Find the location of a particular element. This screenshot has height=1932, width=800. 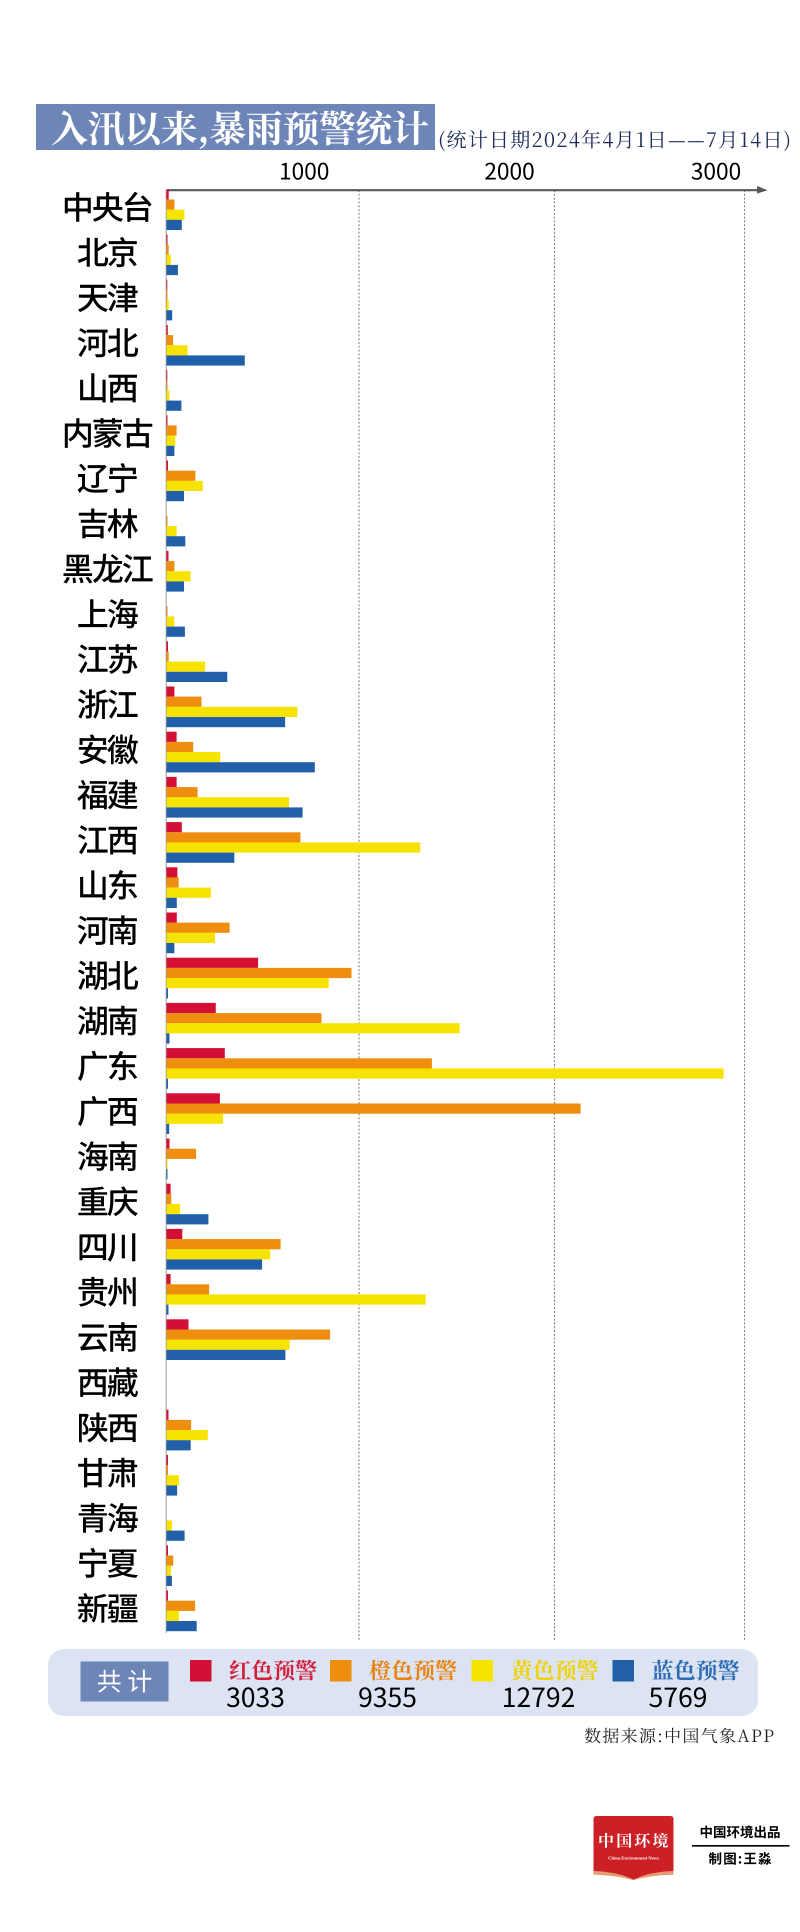

svg-text: China Environment News is located at coordinates (633, 1858).